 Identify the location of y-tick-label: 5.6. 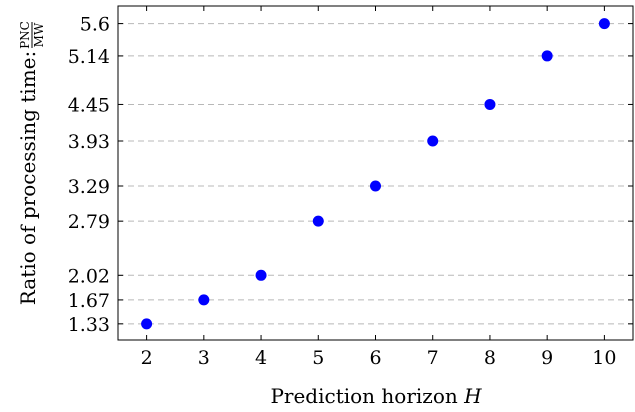
(95, 25).